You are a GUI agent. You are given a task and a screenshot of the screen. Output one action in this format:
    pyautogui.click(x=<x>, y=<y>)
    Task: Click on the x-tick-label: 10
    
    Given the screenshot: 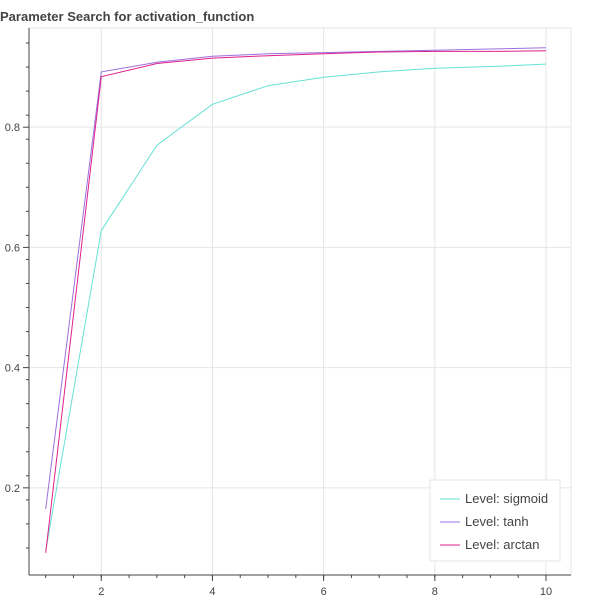 What is the action you would take?
    pyautogui.click(x=546, y=592)
    